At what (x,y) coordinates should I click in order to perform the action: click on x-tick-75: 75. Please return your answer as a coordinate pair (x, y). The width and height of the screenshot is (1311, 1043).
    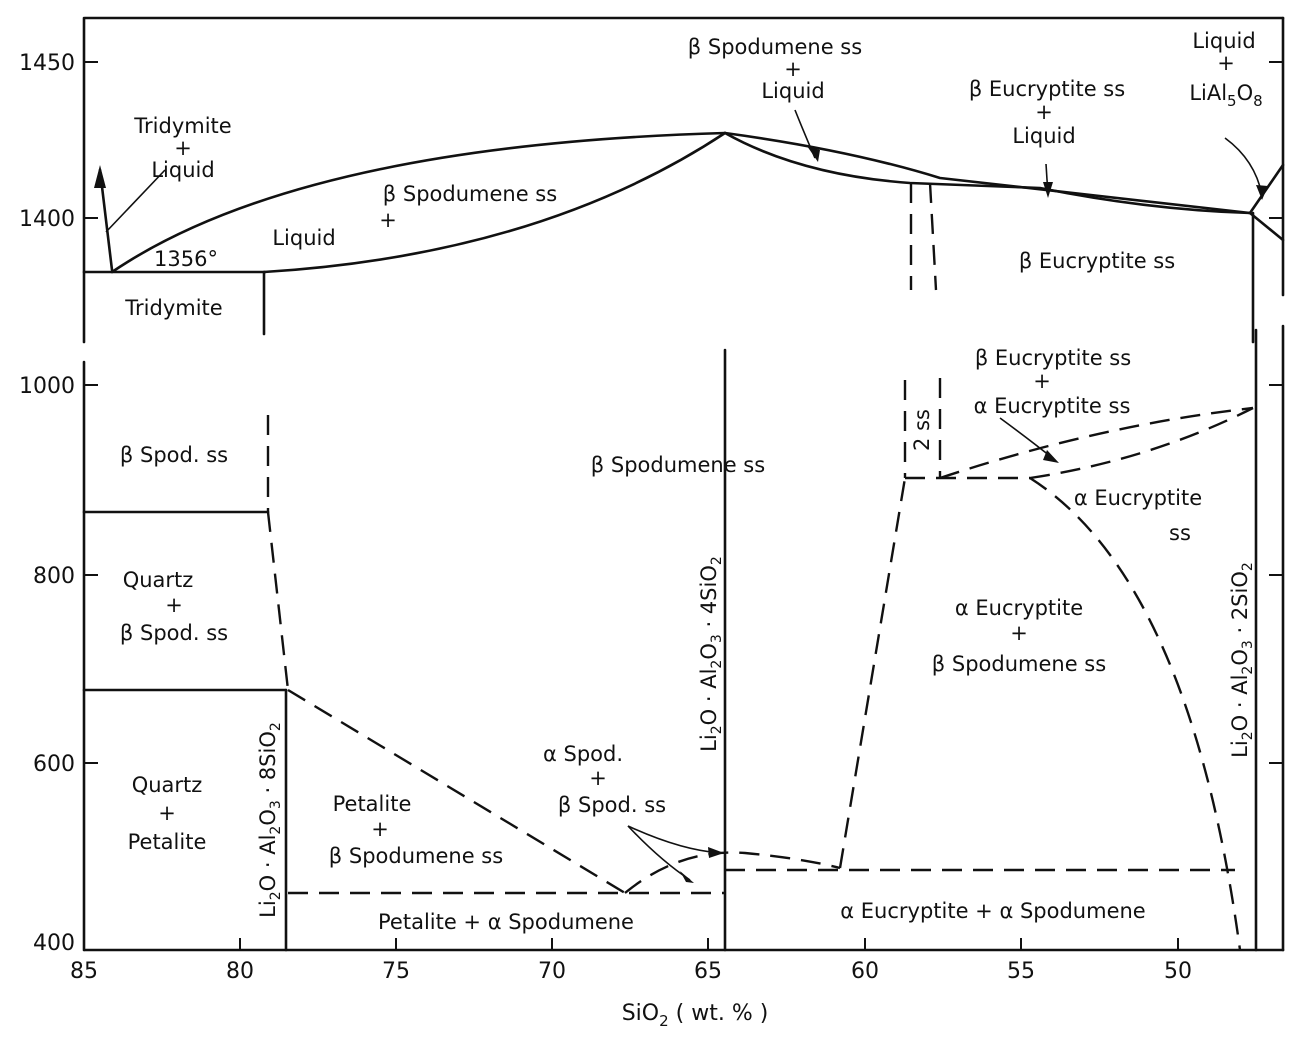
    Looking at the image, I should click on (396, 971).